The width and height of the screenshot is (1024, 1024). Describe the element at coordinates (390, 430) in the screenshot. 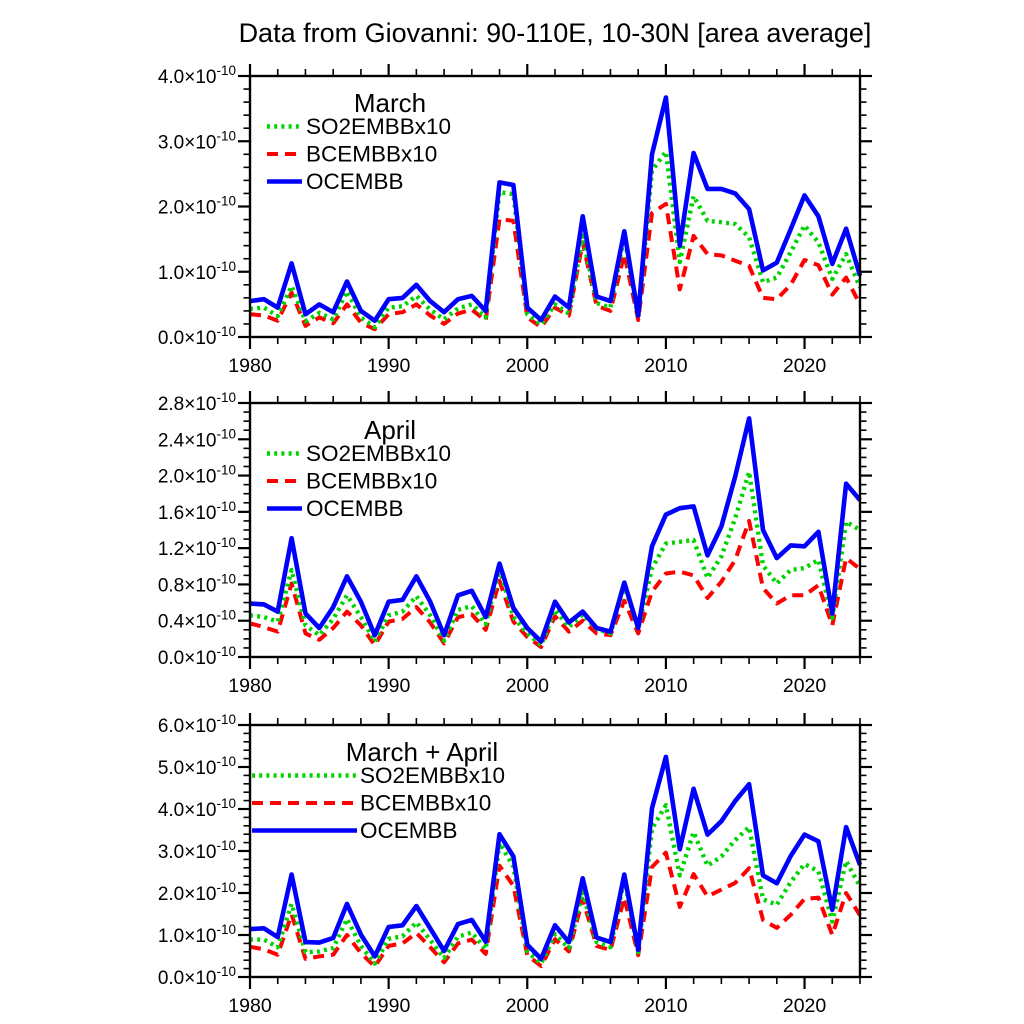

I see `legend-title: April` at that location.